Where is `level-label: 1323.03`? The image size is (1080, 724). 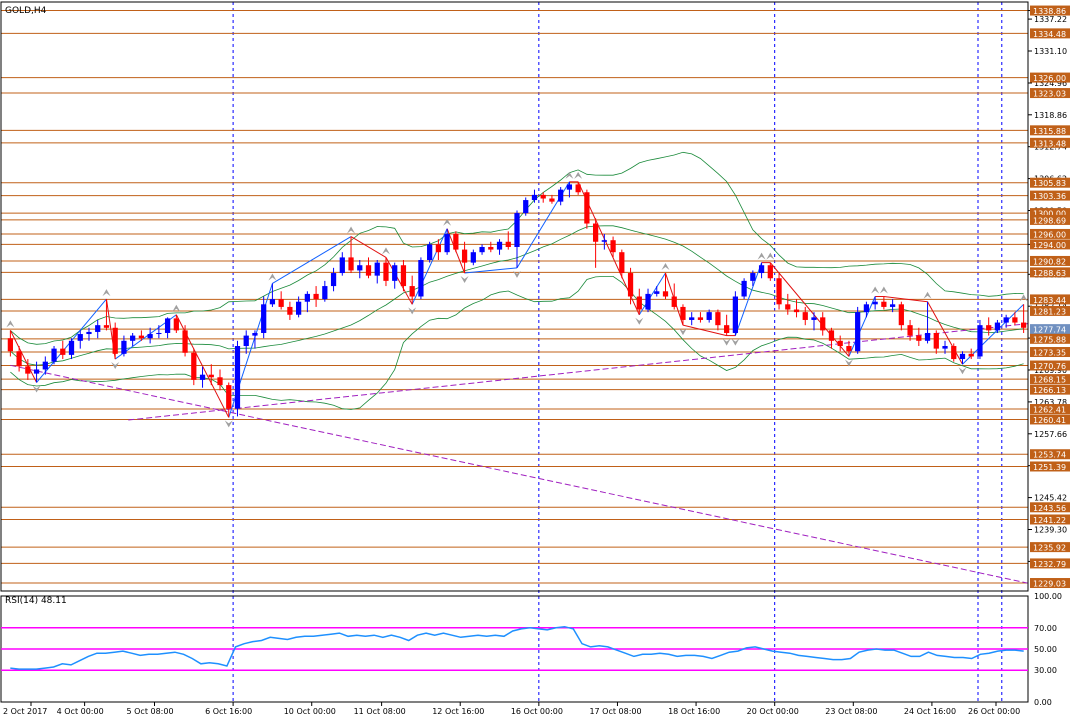 level-label: 1323.03 is located at coordinates (1049, 94).